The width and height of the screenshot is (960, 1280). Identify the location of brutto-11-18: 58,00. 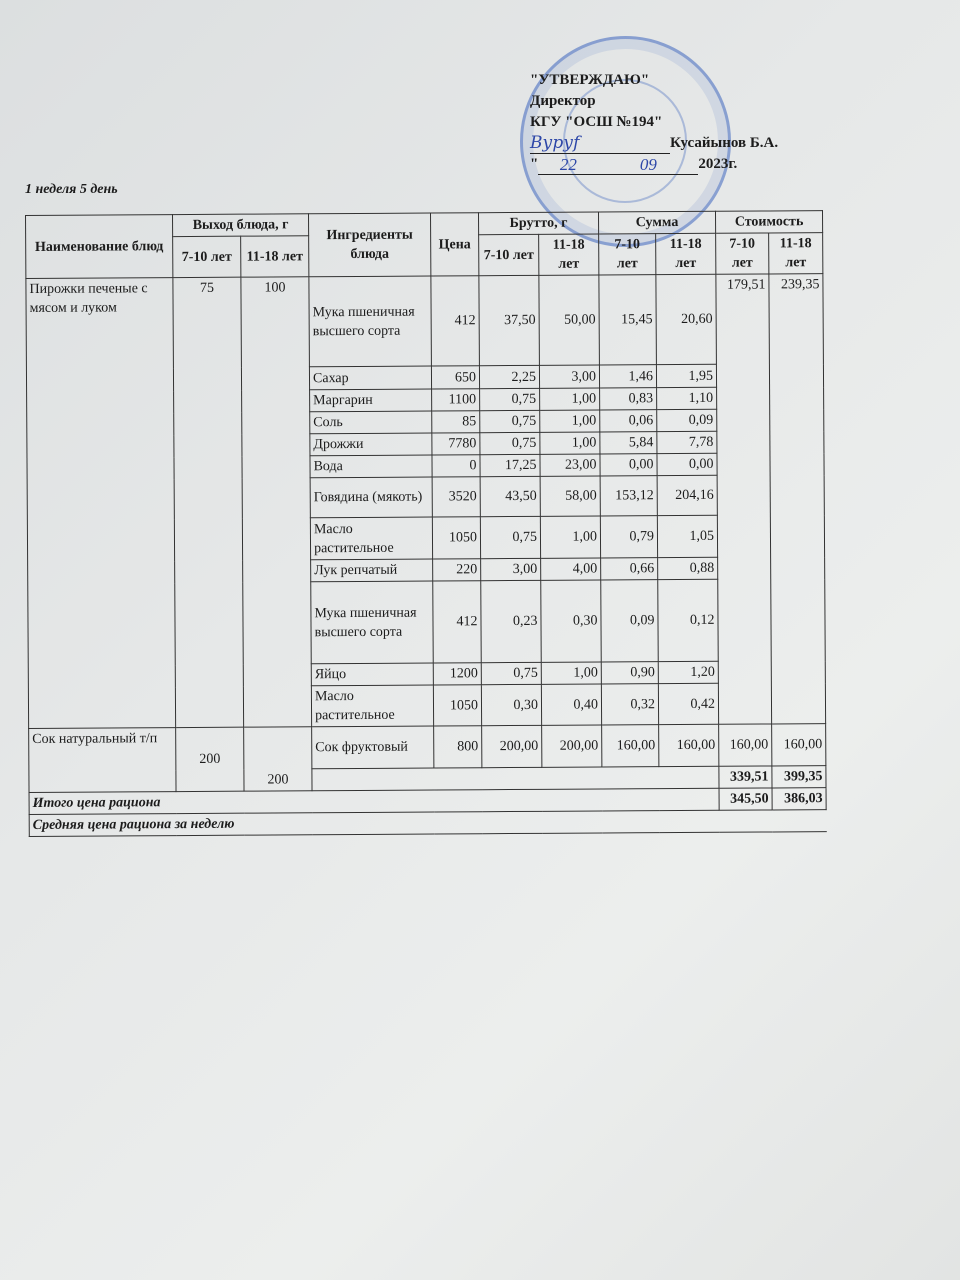
(570, 496).